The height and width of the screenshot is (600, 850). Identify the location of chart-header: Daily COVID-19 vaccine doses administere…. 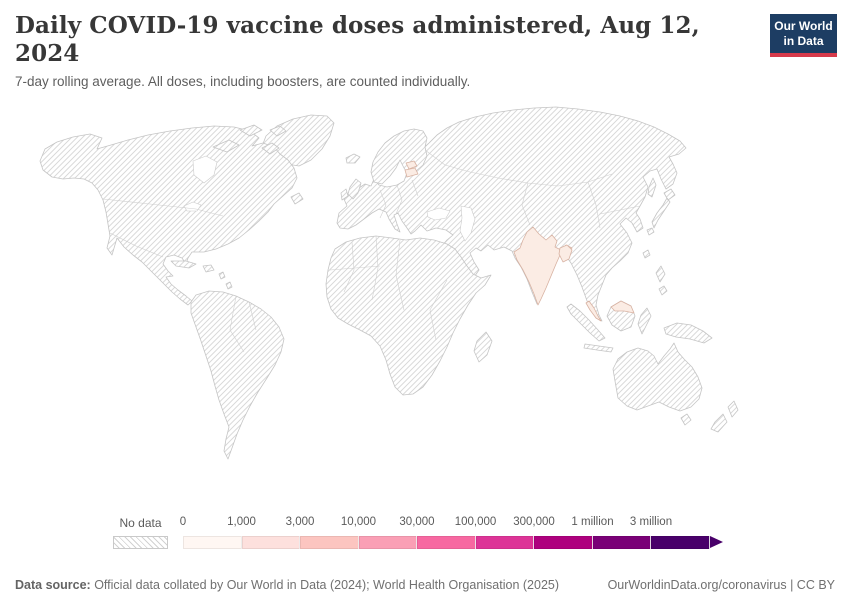
(385, 51).